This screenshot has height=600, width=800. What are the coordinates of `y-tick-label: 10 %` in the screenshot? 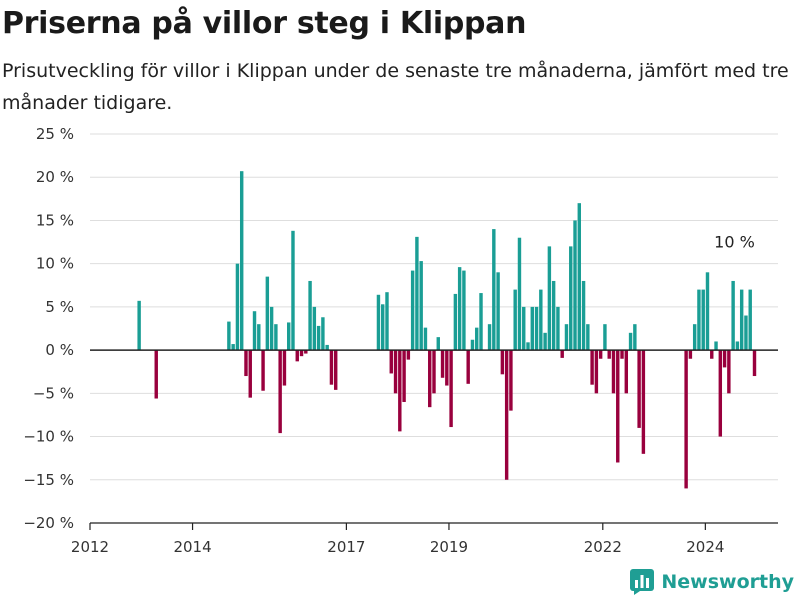 It's located at (55, 264).